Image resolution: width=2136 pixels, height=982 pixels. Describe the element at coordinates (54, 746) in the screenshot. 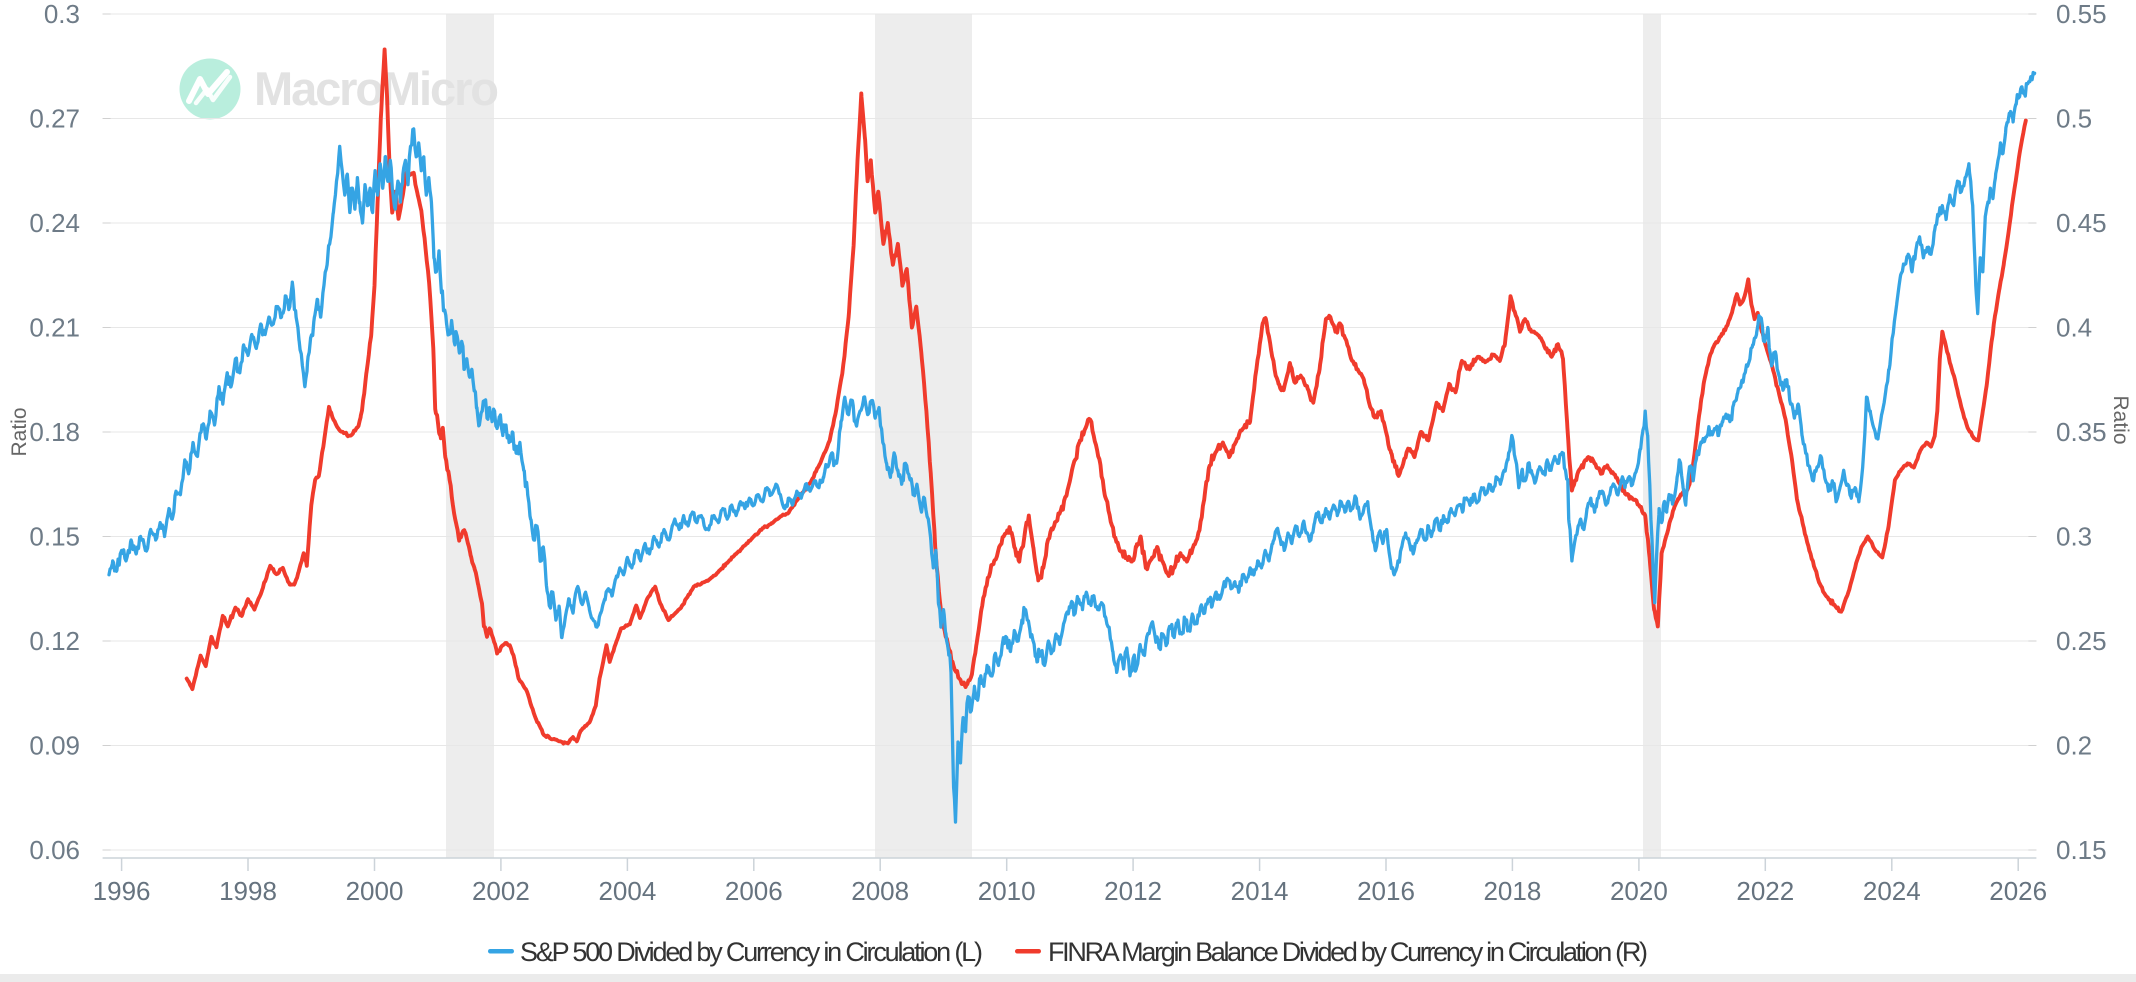

I see `svg-text: 0.09` at that location.